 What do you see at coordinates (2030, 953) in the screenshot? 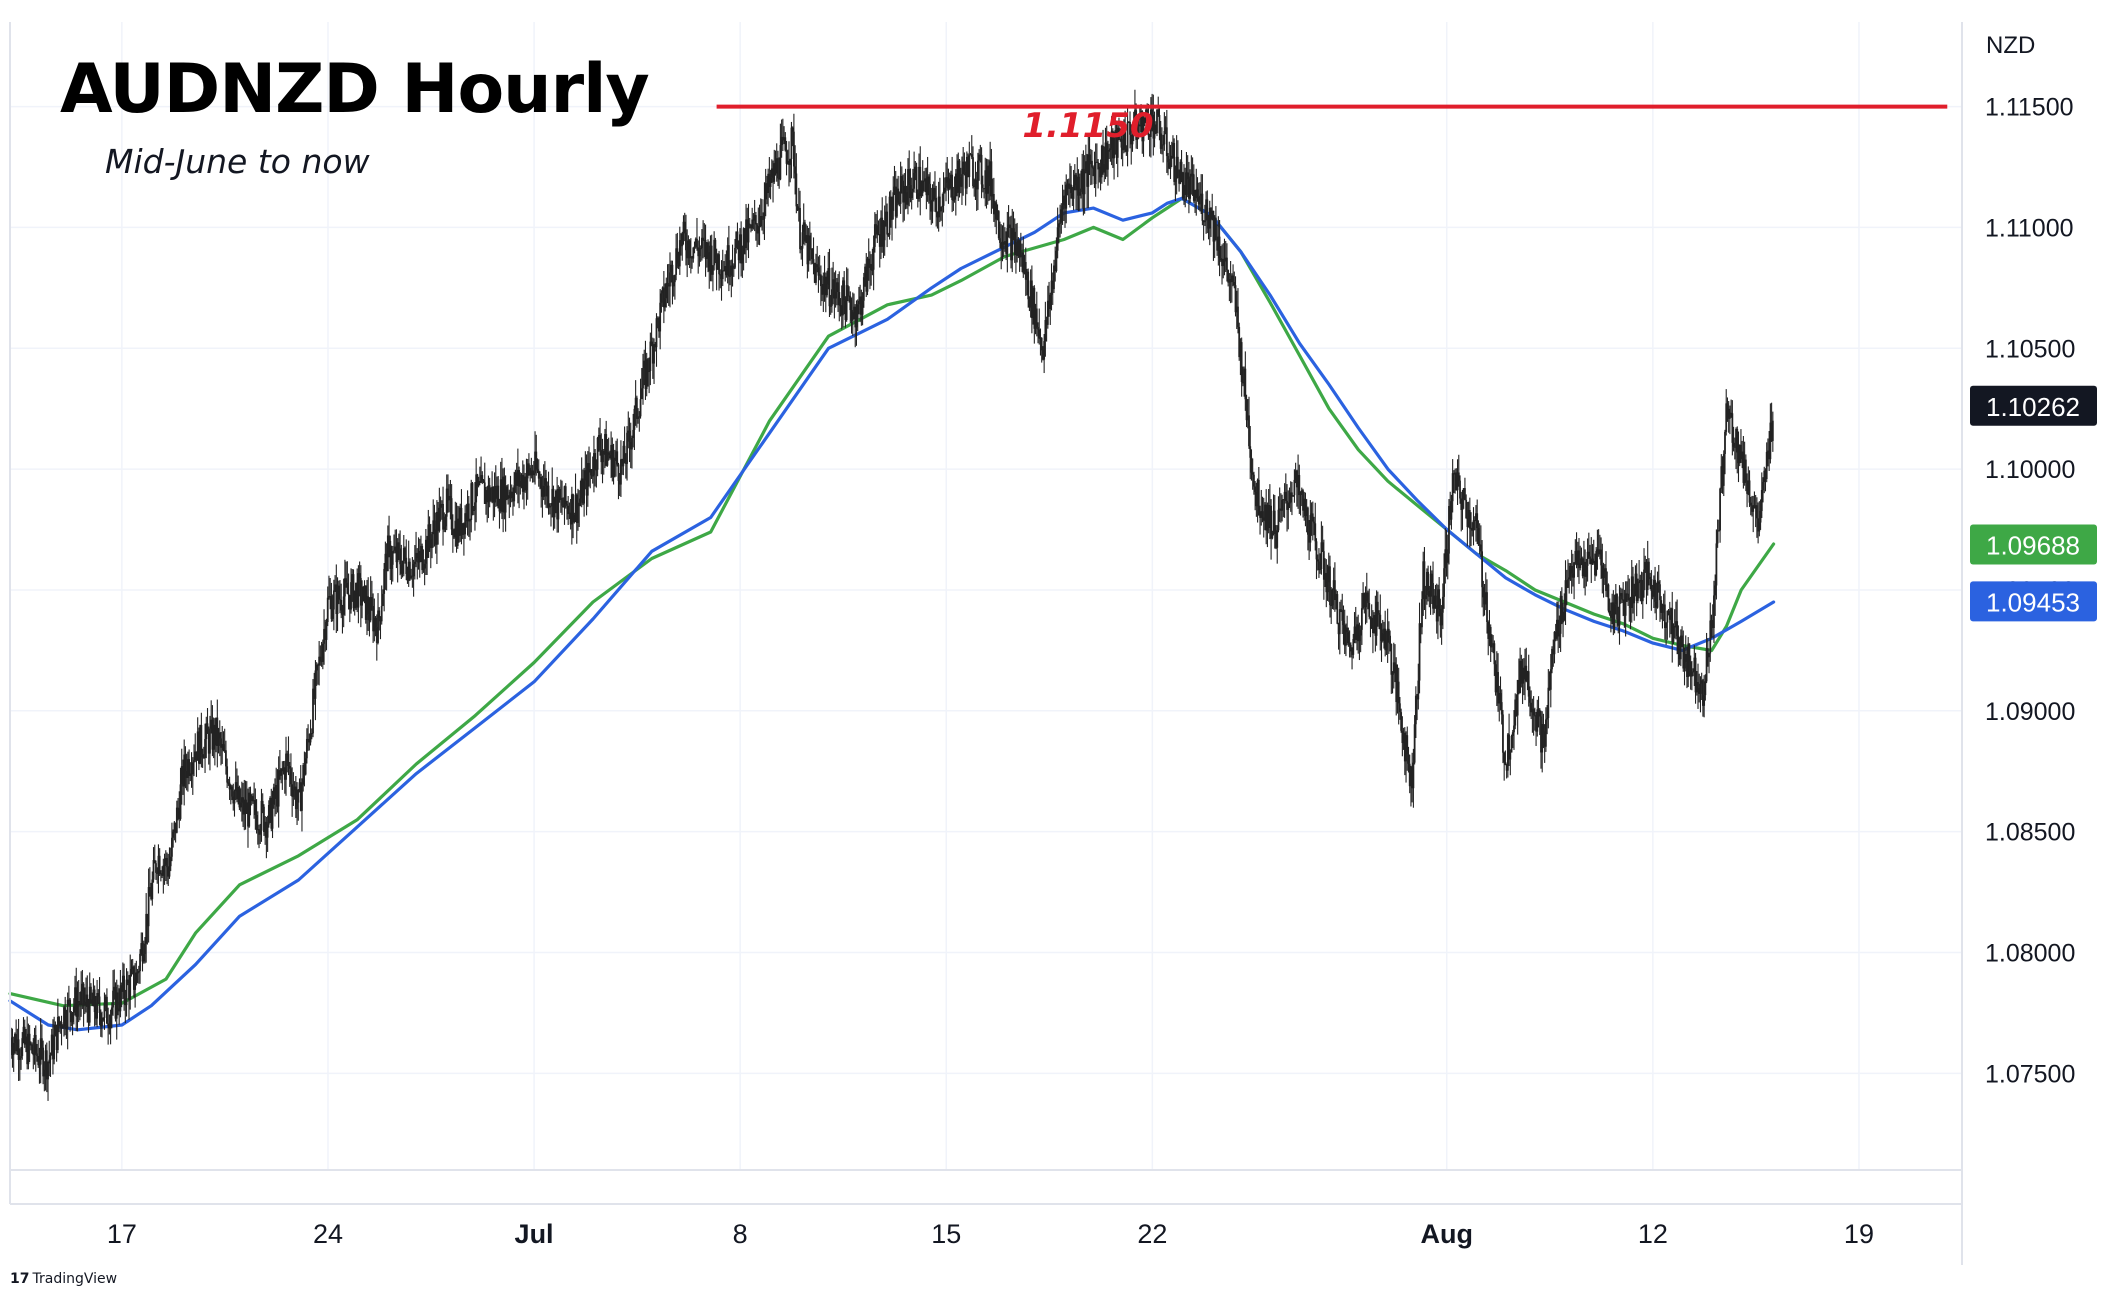
I see `y-tick-label: 1.08000` at bounding box center [2030, 953].